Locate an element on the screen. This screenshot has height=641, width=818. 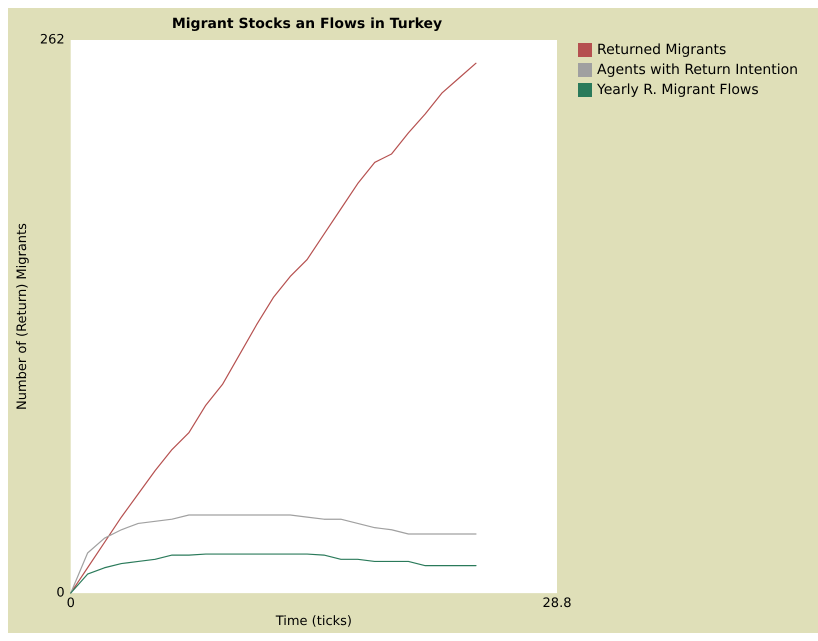
legend-label: Agents with Return Intention is located at coordinates (697, 70).